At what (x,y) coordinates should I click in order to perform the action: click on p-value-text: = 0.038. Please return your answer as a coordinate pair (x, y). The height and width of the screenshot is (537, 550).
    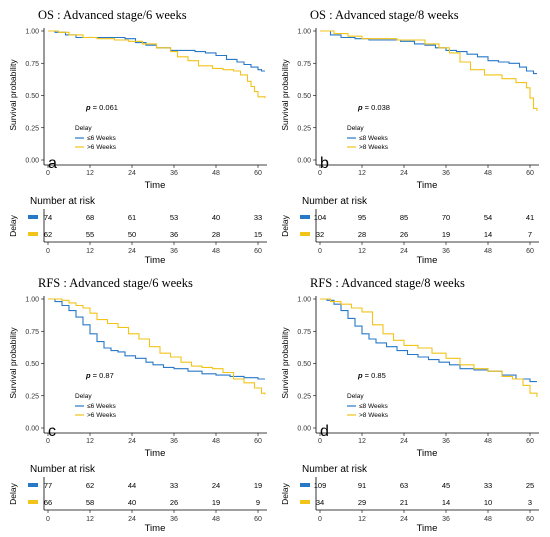
    Looking at the image, I should click on (376, 107).